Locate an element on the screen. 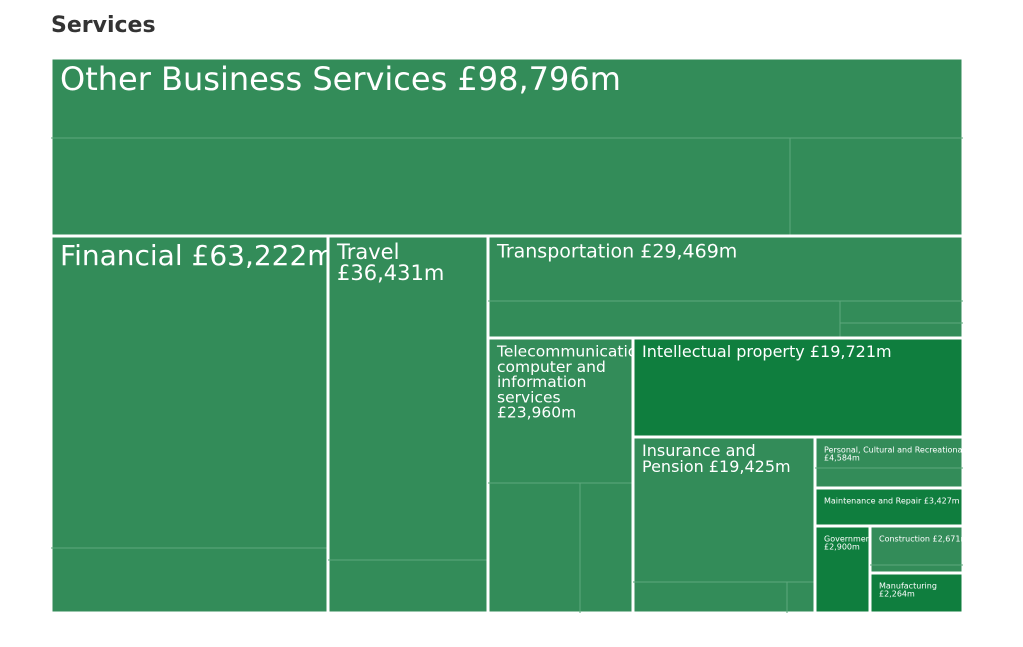 The image size is (1023, 647). treemap-label-transportation: Transportation £29,469m is located at coordinates (616, 252).